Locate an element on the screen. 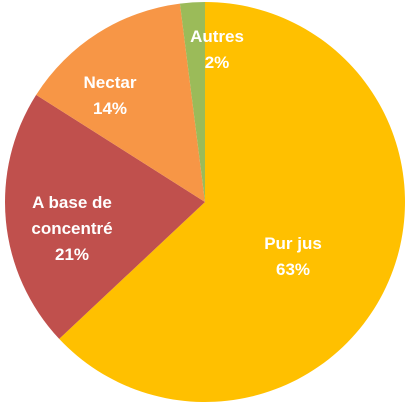 The height and width of the screenshot is (405, 414). pie-slice is located at coordinates (192, 102).